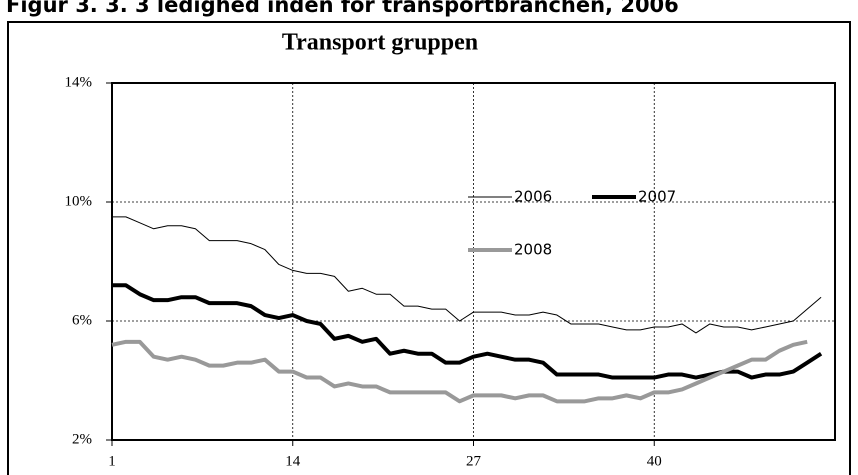  I want to click on x-tick-label: 27, so click(474, 461).